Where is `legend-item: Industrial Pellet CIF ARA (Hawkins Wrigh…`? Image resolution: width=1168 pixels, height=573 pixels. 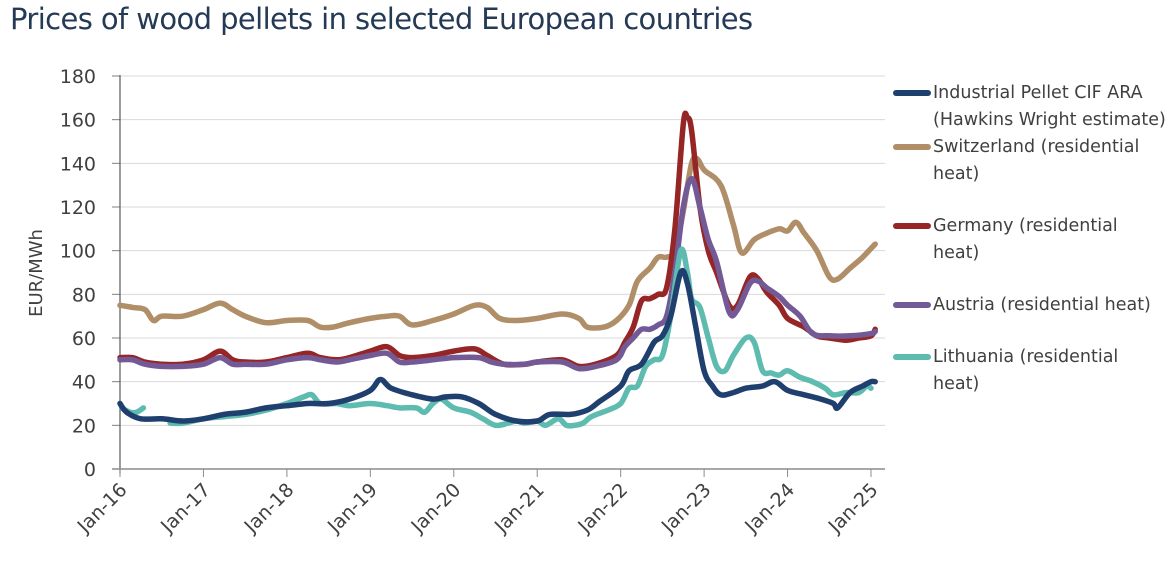
legend-item: Industrial Pellet CIF ARA (Hawkins Wrigh… is located at coordinates (1030, 107).